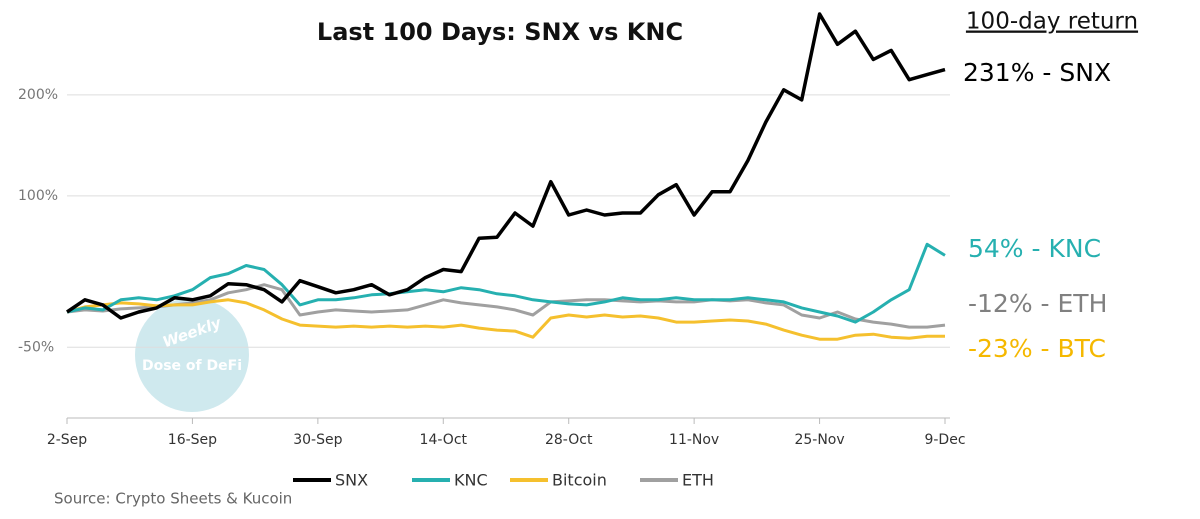 Image resolution: width=1200 pixels, height=519 pixels. I want to click on y-tick-label: 200%, so click(38, 95).